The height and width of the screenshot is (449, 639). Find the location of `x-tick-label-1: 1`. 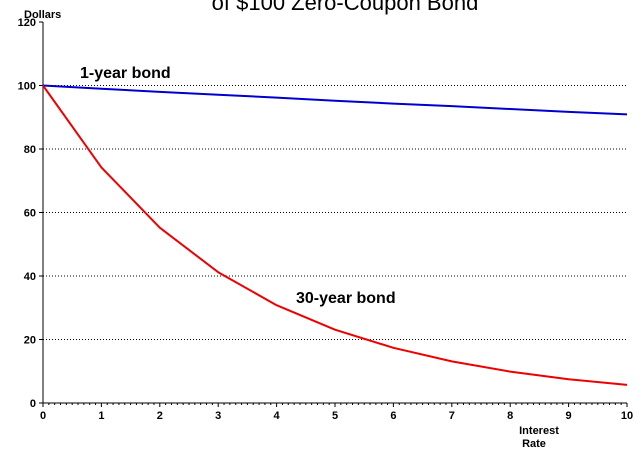

x-tick-label-1: 1 is located at coordinates (101, 416).